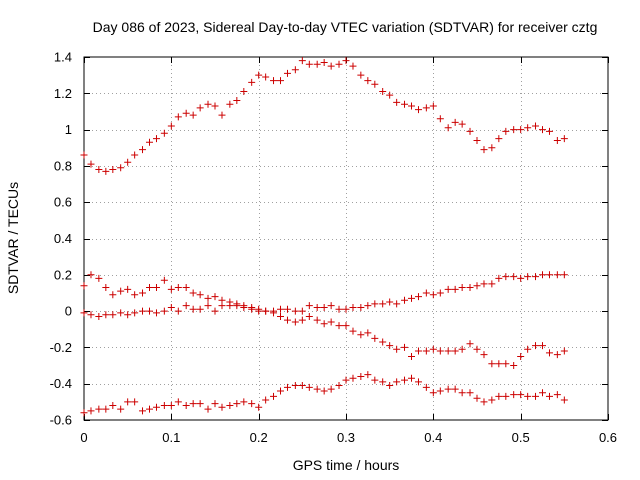  Describe the element at coordinates (63, 202) in the screenshot. I see `y-tick-label: 0.6` at that location.